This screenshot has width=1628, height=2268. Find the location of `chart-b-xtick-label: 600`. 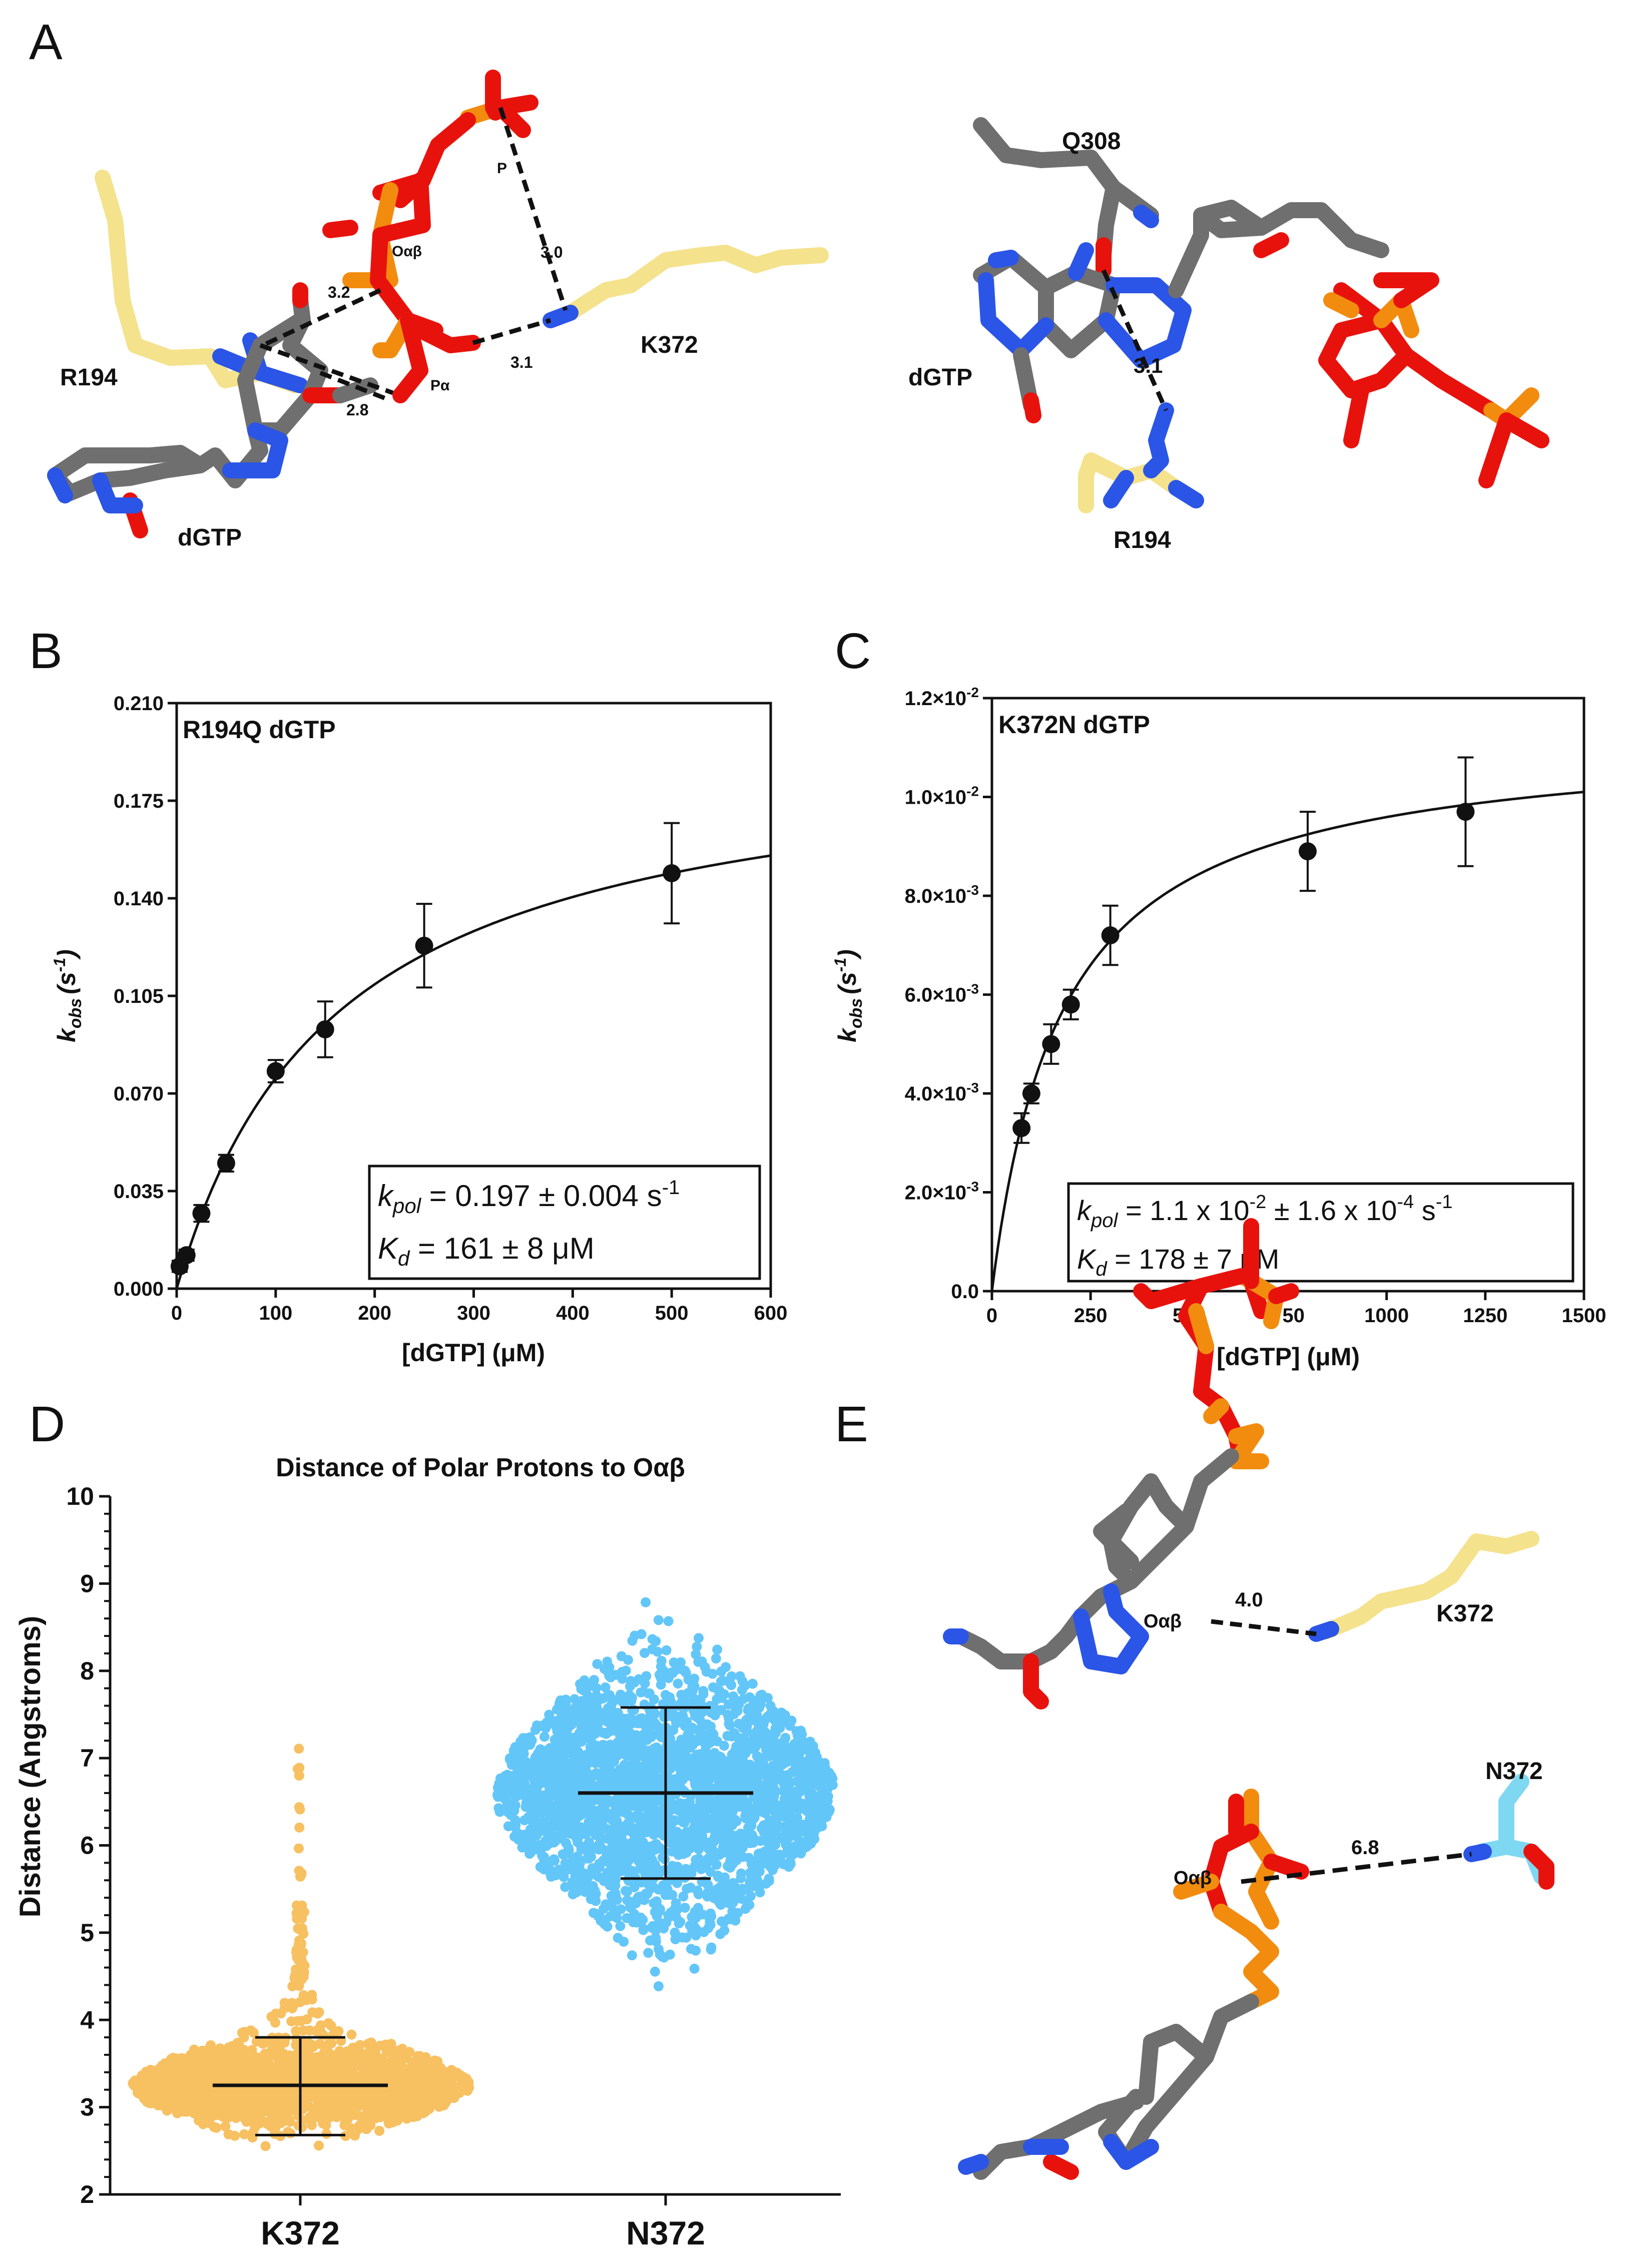

chart-b-xtick-label: 600 is located at coordinates (771, 1313).